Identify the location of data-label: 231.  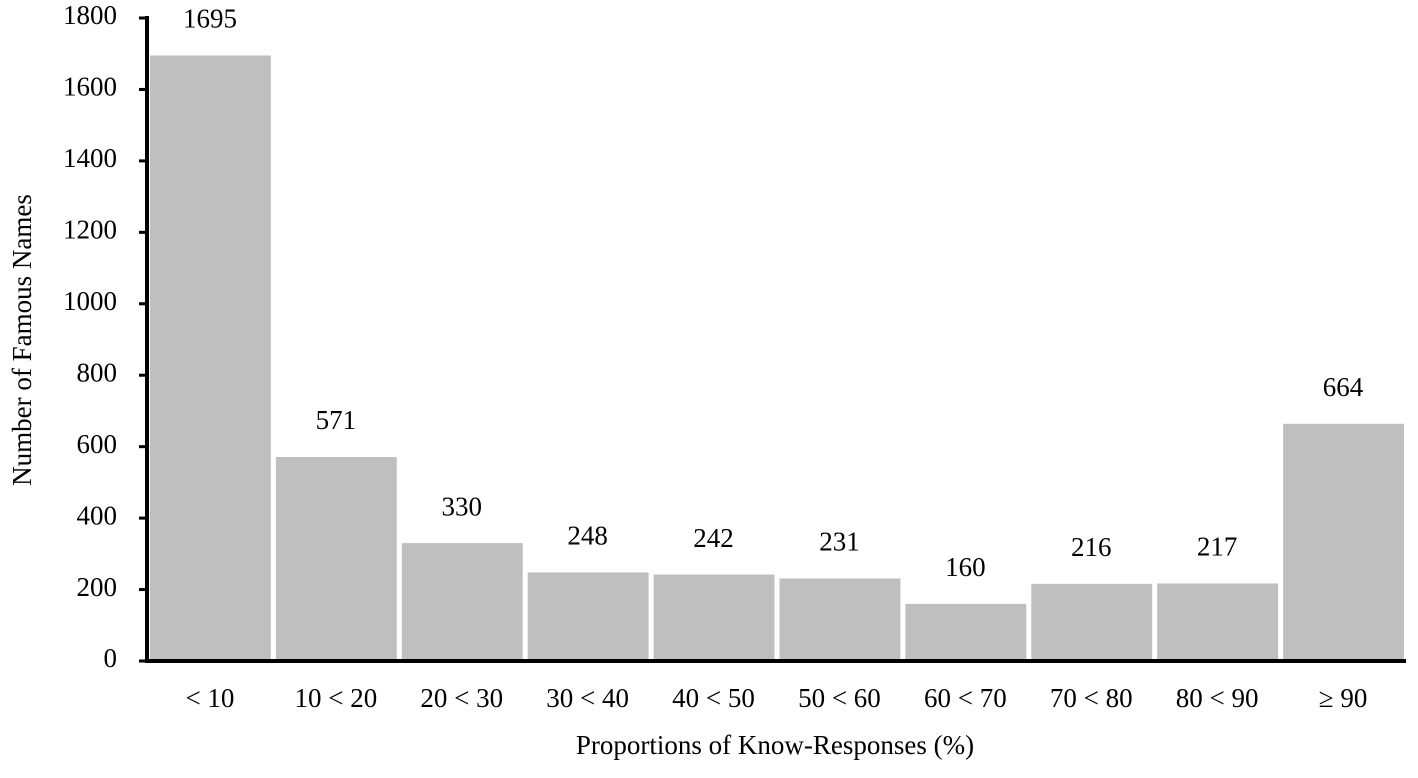
(839, 542).